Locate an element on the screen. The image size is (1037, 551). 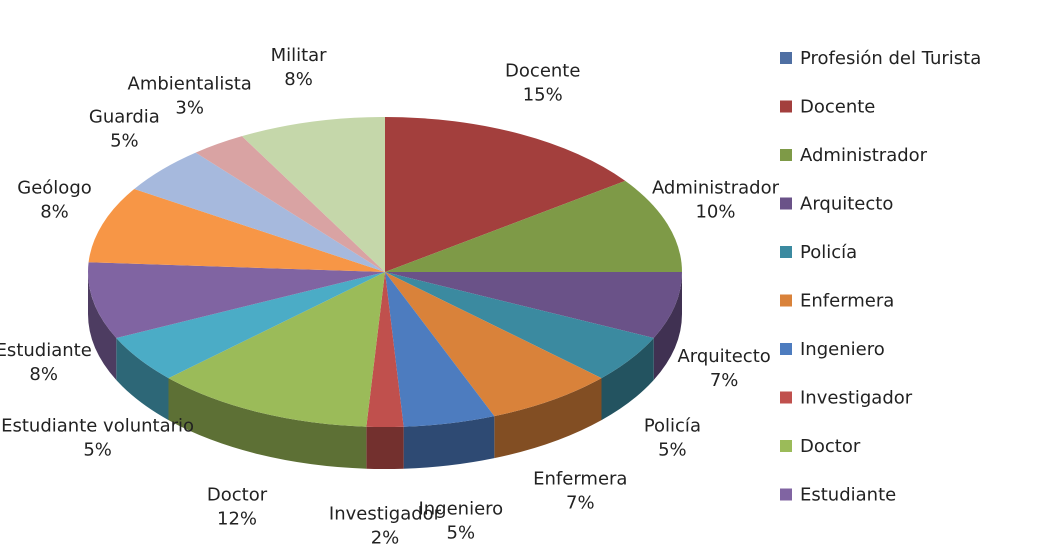
data-label: Guardia 5% is located at coordinates (124, 129).